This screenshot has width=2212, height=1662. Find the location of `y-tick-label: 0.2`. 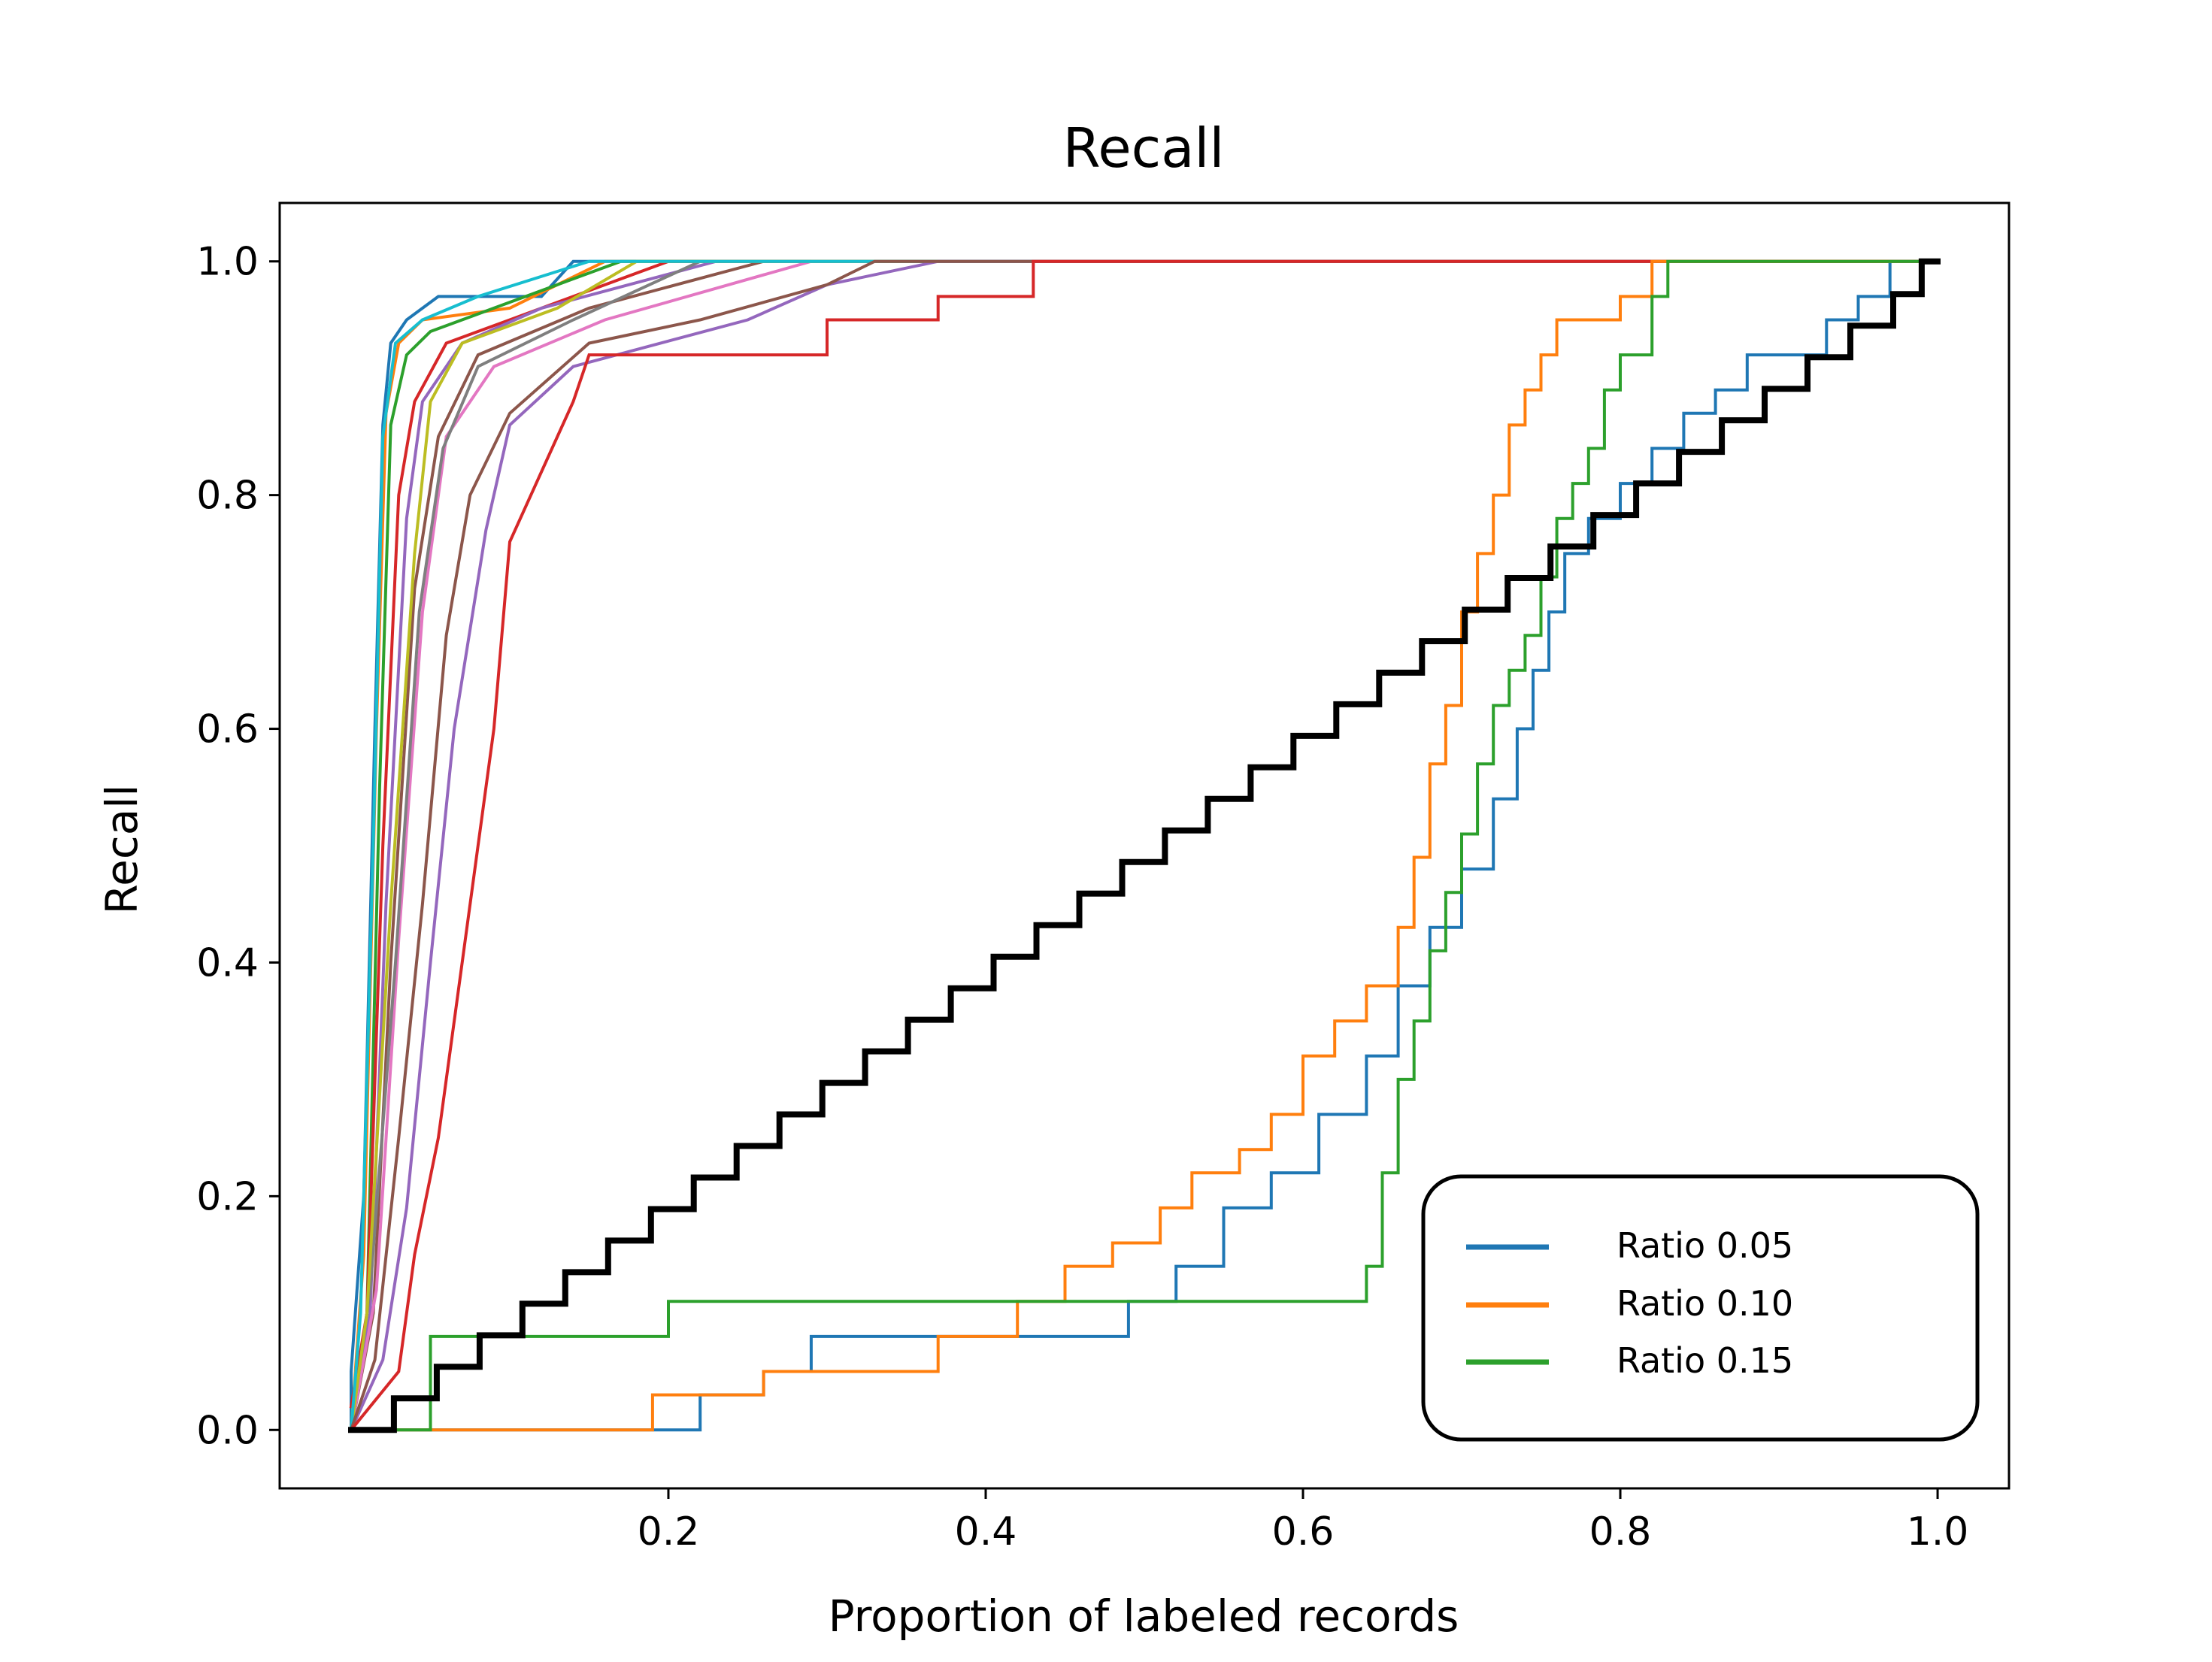

y-tick-label: 0.2 is located at coordinates (228, 1196).